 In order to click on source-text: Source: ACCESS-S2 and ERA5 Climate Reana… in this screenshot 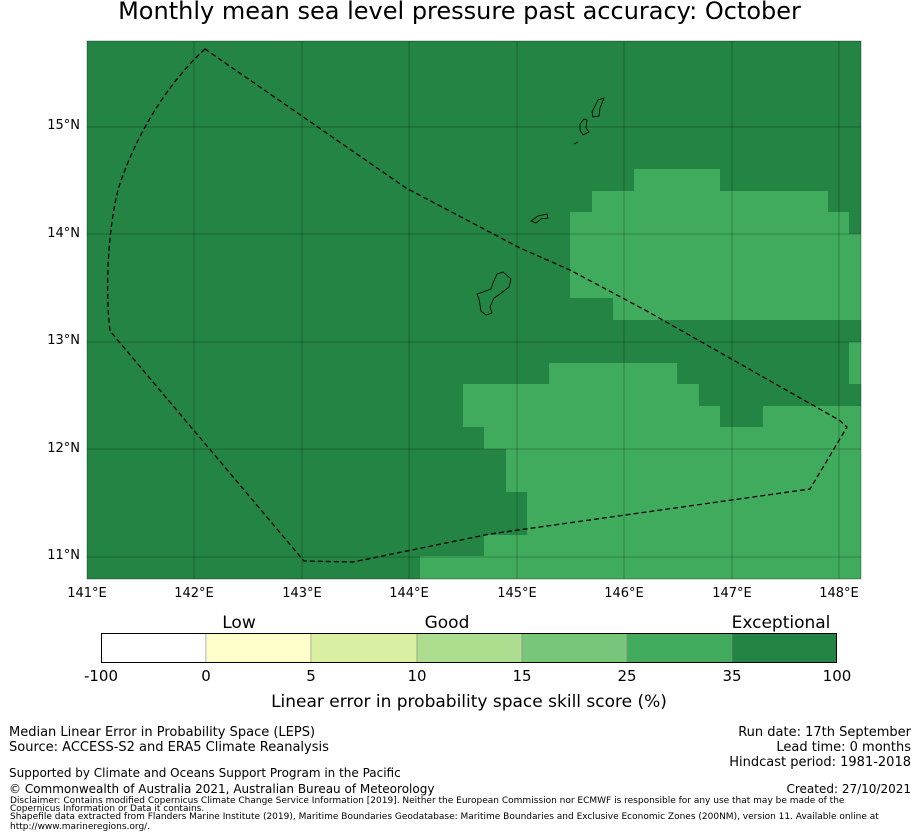, I will do `click(169, 747)`.